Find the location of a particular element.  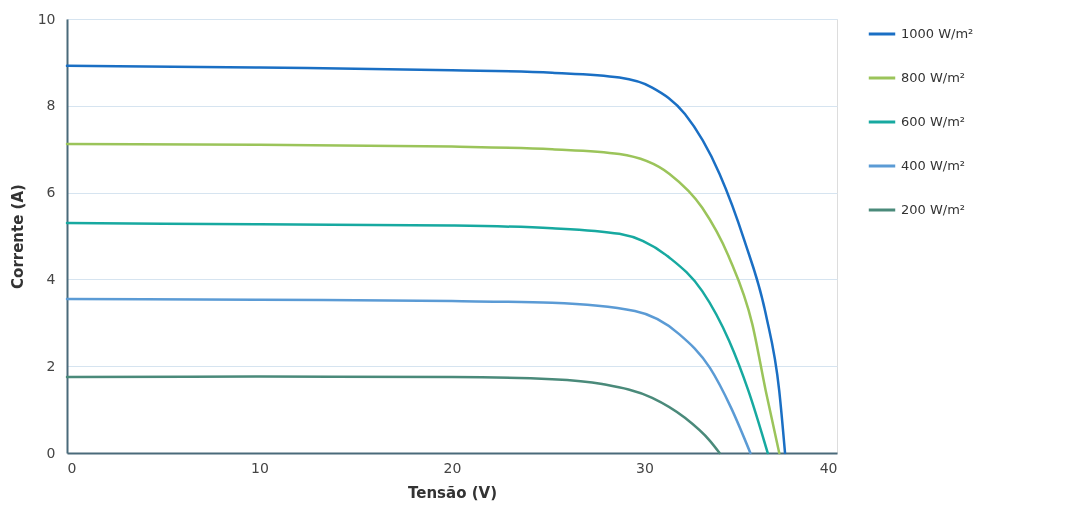

y-tick-label: 6 is located at coordinates (51, 192).